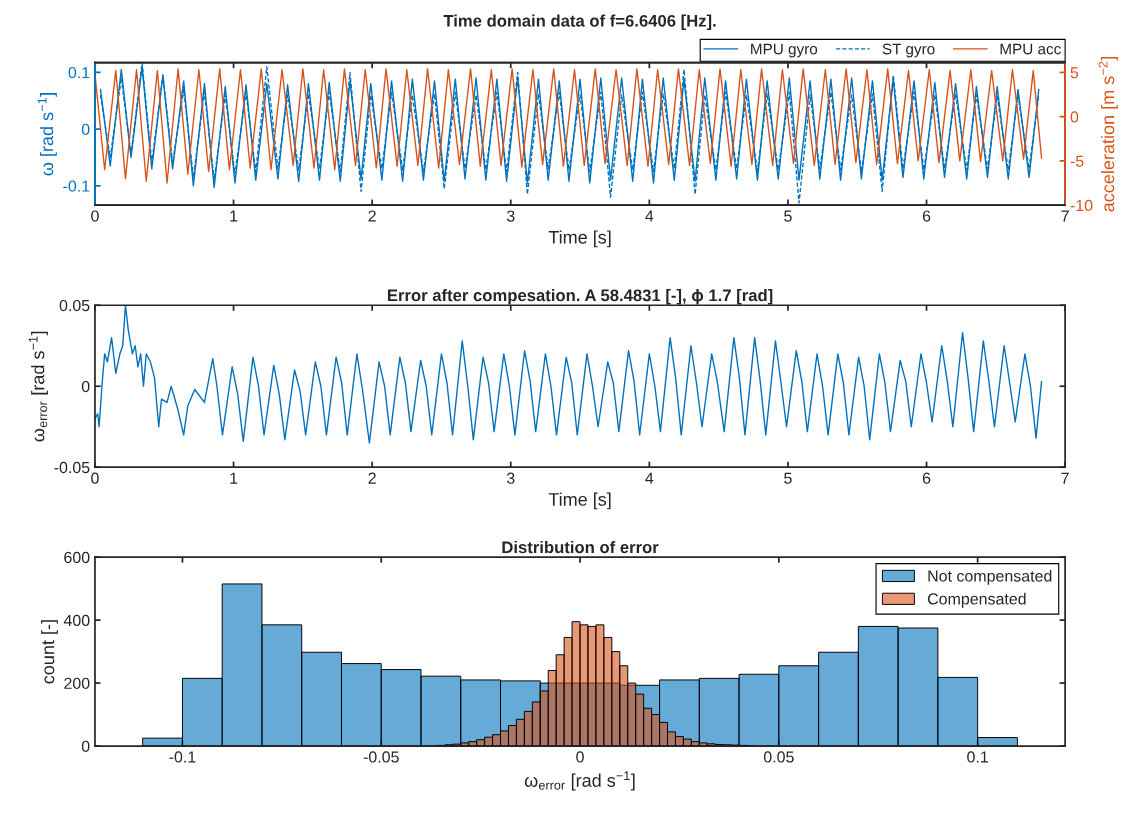  What do you see at coordinates (778, 757) in the screenshot?
I see `x-tick-label: 0.05` at bounding box center [778, 757].